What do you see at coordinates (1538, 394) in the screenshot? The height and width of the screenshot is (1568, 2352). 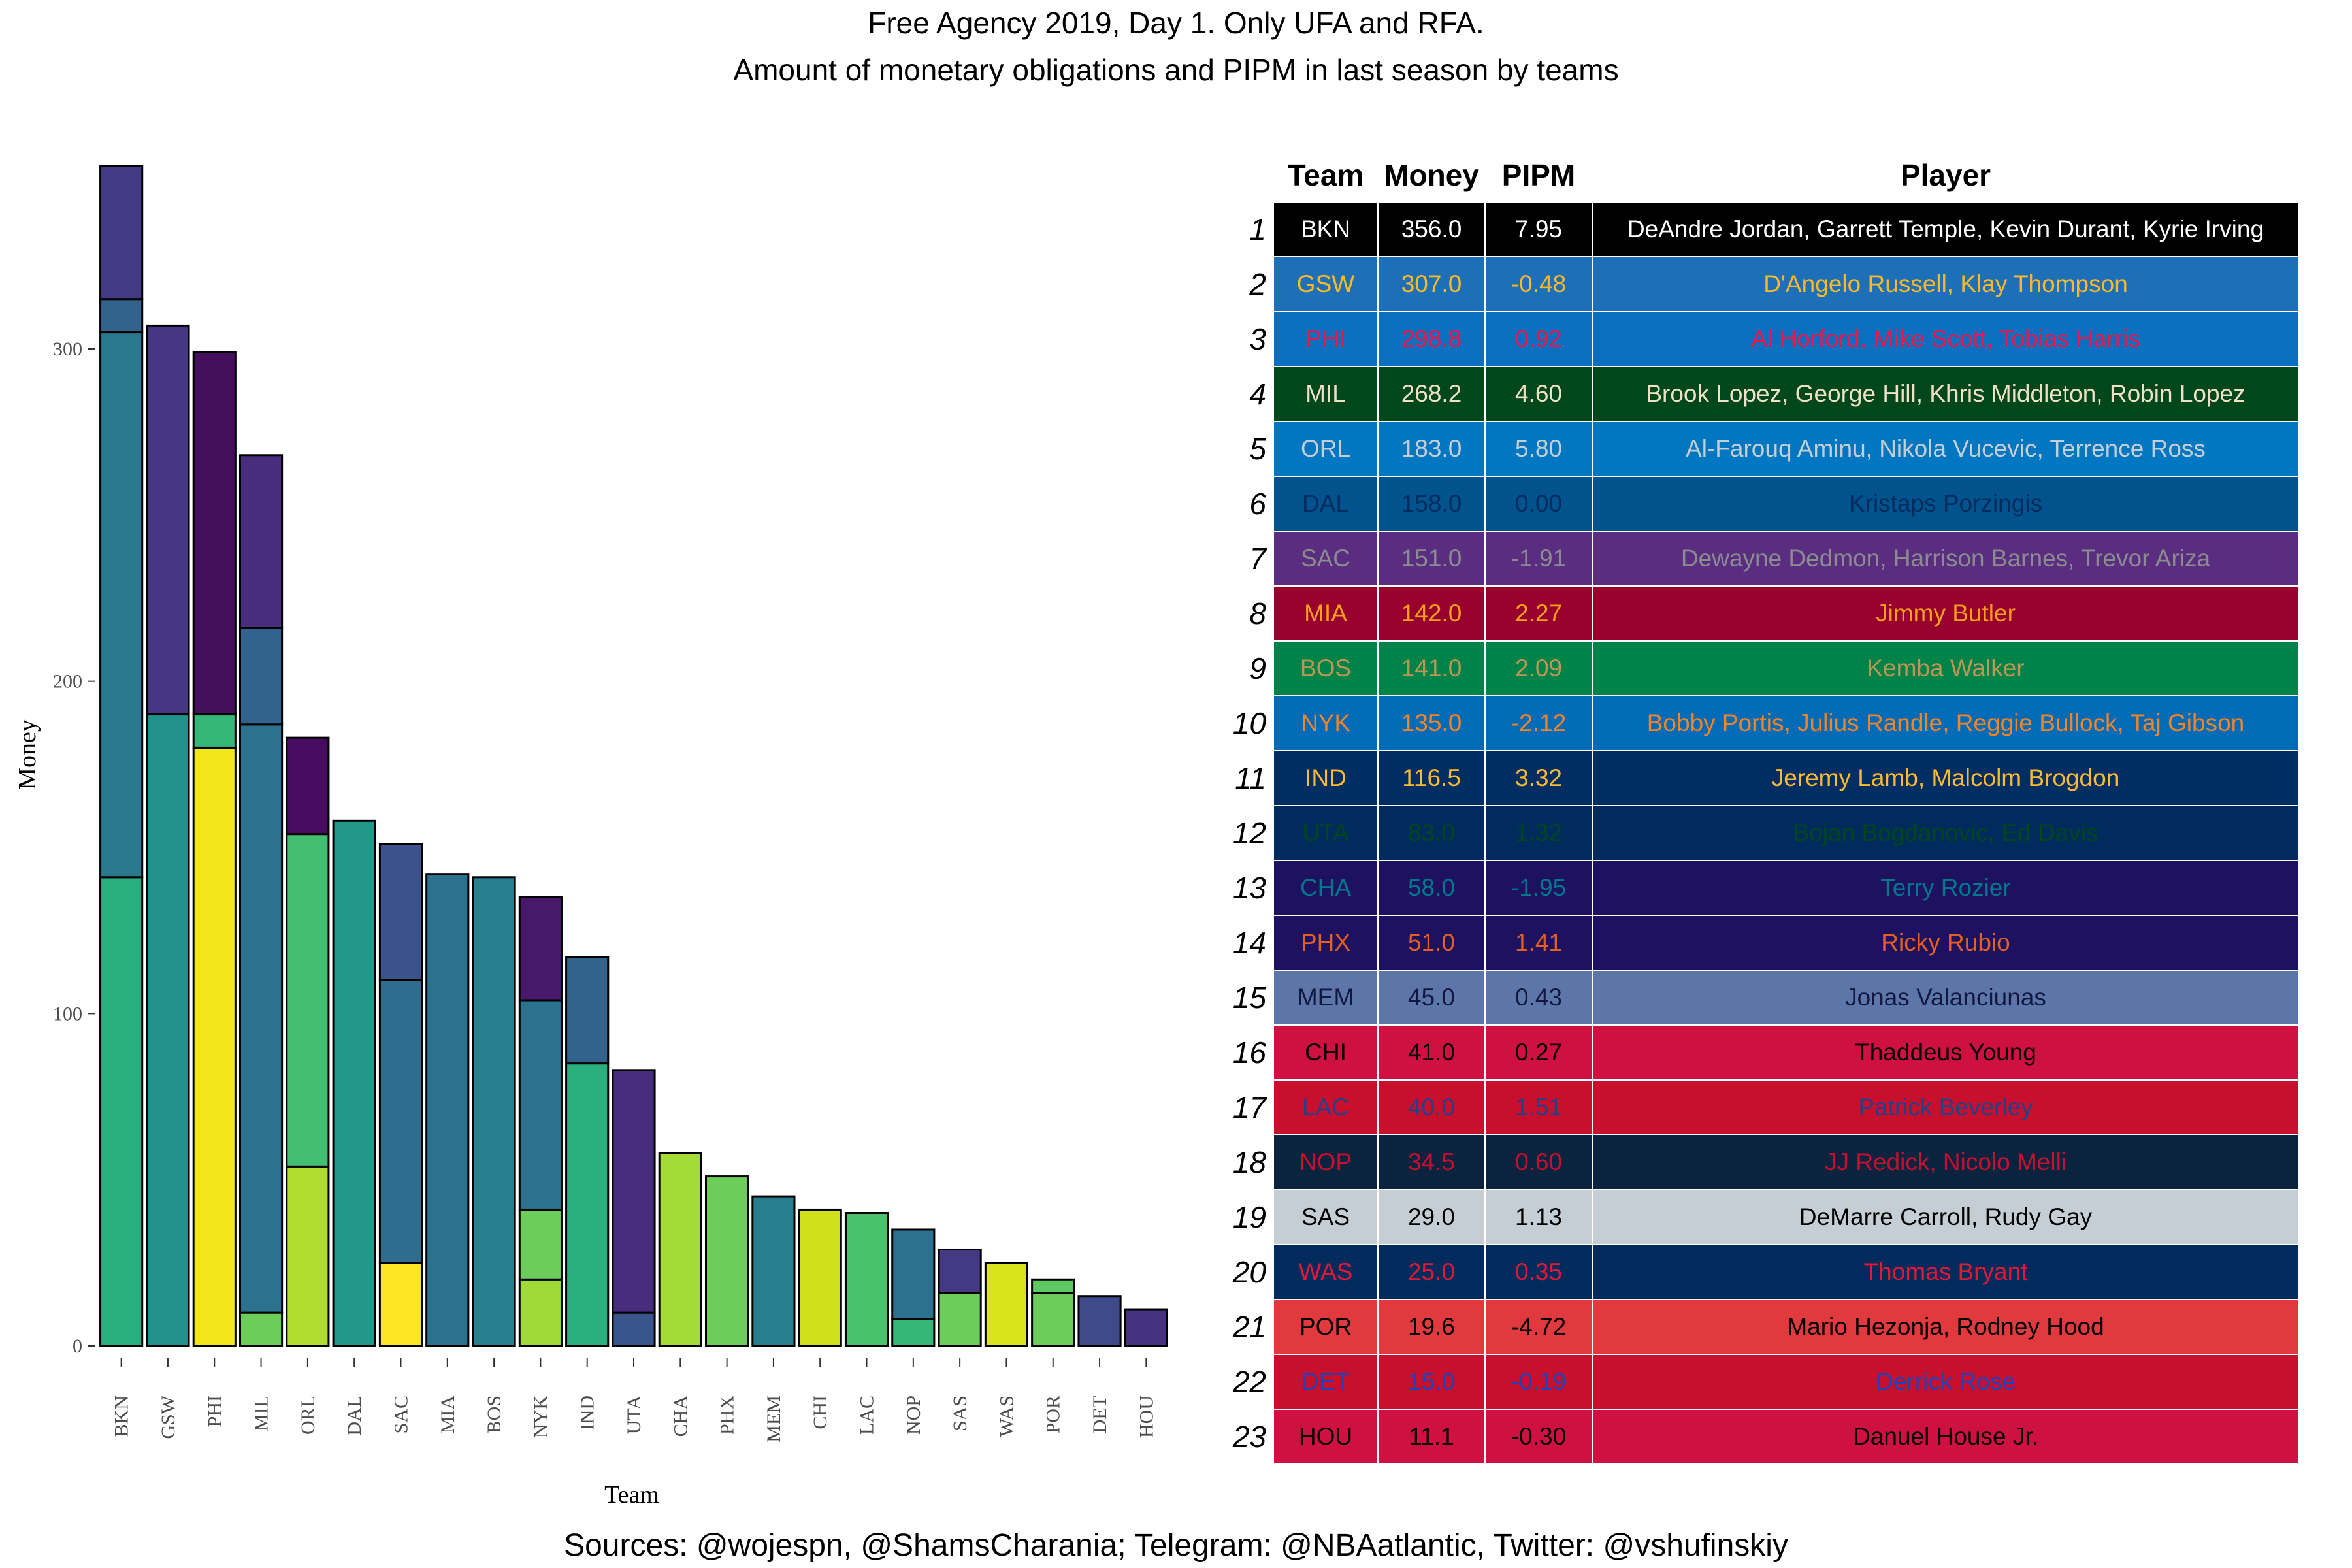 I see `pipm-cell: 4.60` at bounding box center [1538, 394].